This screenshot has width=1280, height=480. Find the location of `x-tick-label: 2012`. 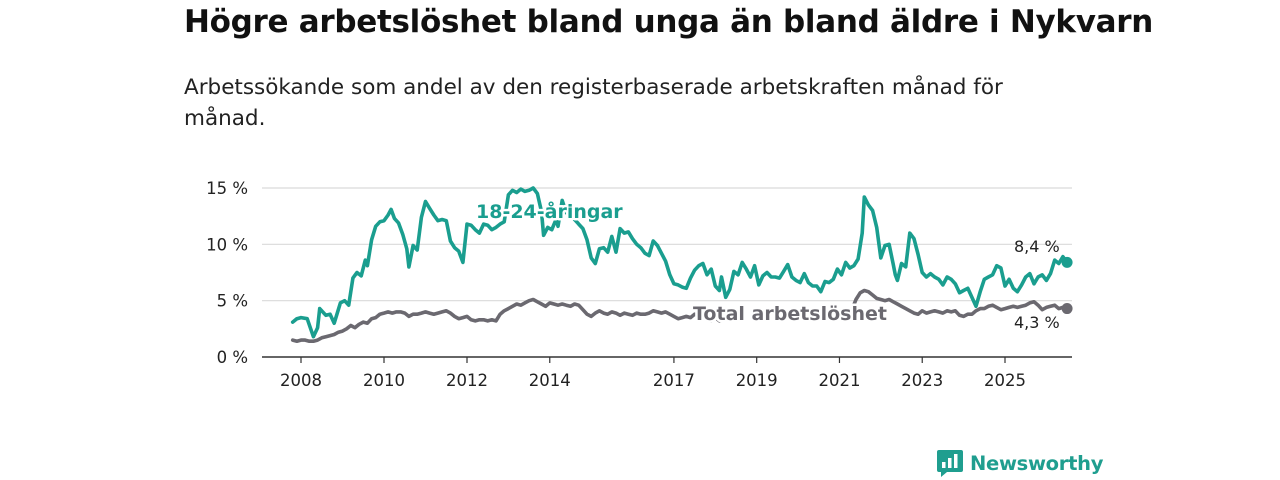

x-tick-label: 2012 is located at coordinates (467, 380).